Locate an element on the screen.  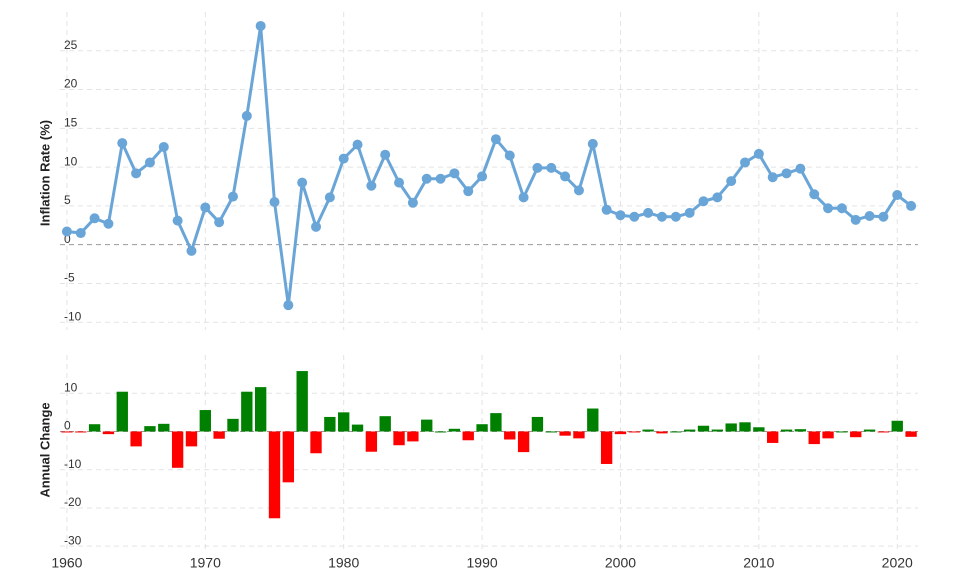
y-tick-label: -5 is located at coordinates (69, 278).